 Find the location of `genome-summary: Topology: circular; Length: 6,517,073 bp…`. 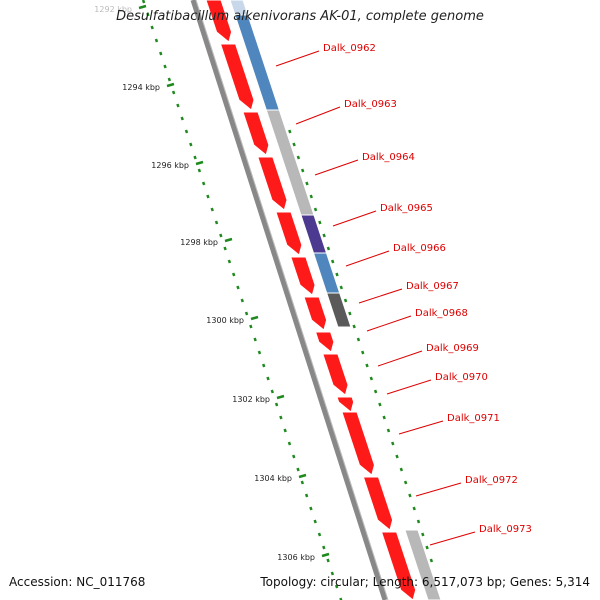

genome-summary: Topology: circular; Length: 6,517,073 bp… is located at coordinates (425, 582).